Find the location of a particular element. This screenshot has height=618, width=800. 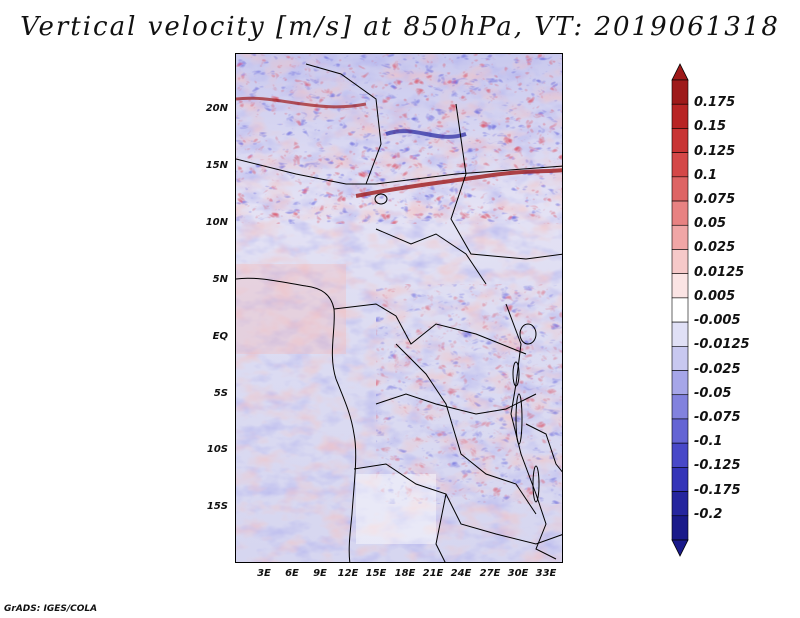

field-gulf-positive is located at coordinates (291, 309).